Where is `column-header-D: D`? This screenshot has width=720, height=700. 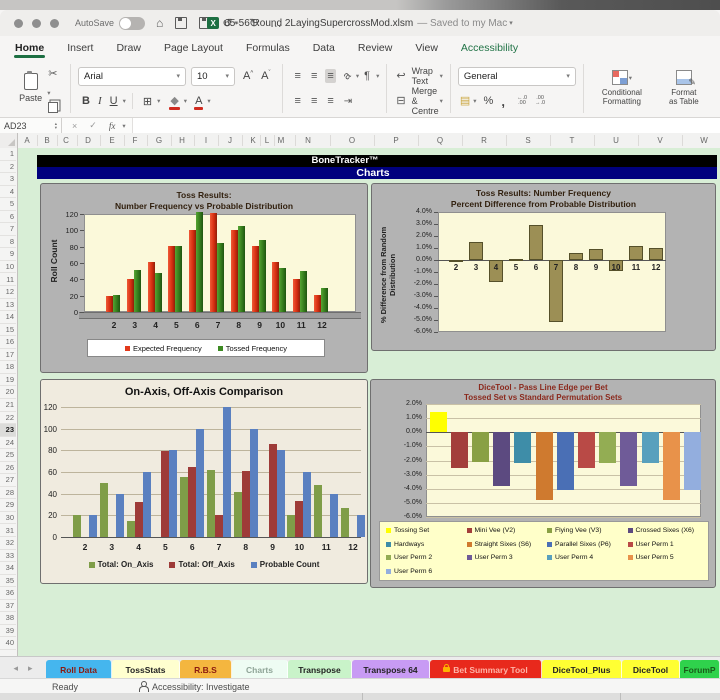
column-header-D: D is located at coordinates (88, 140).